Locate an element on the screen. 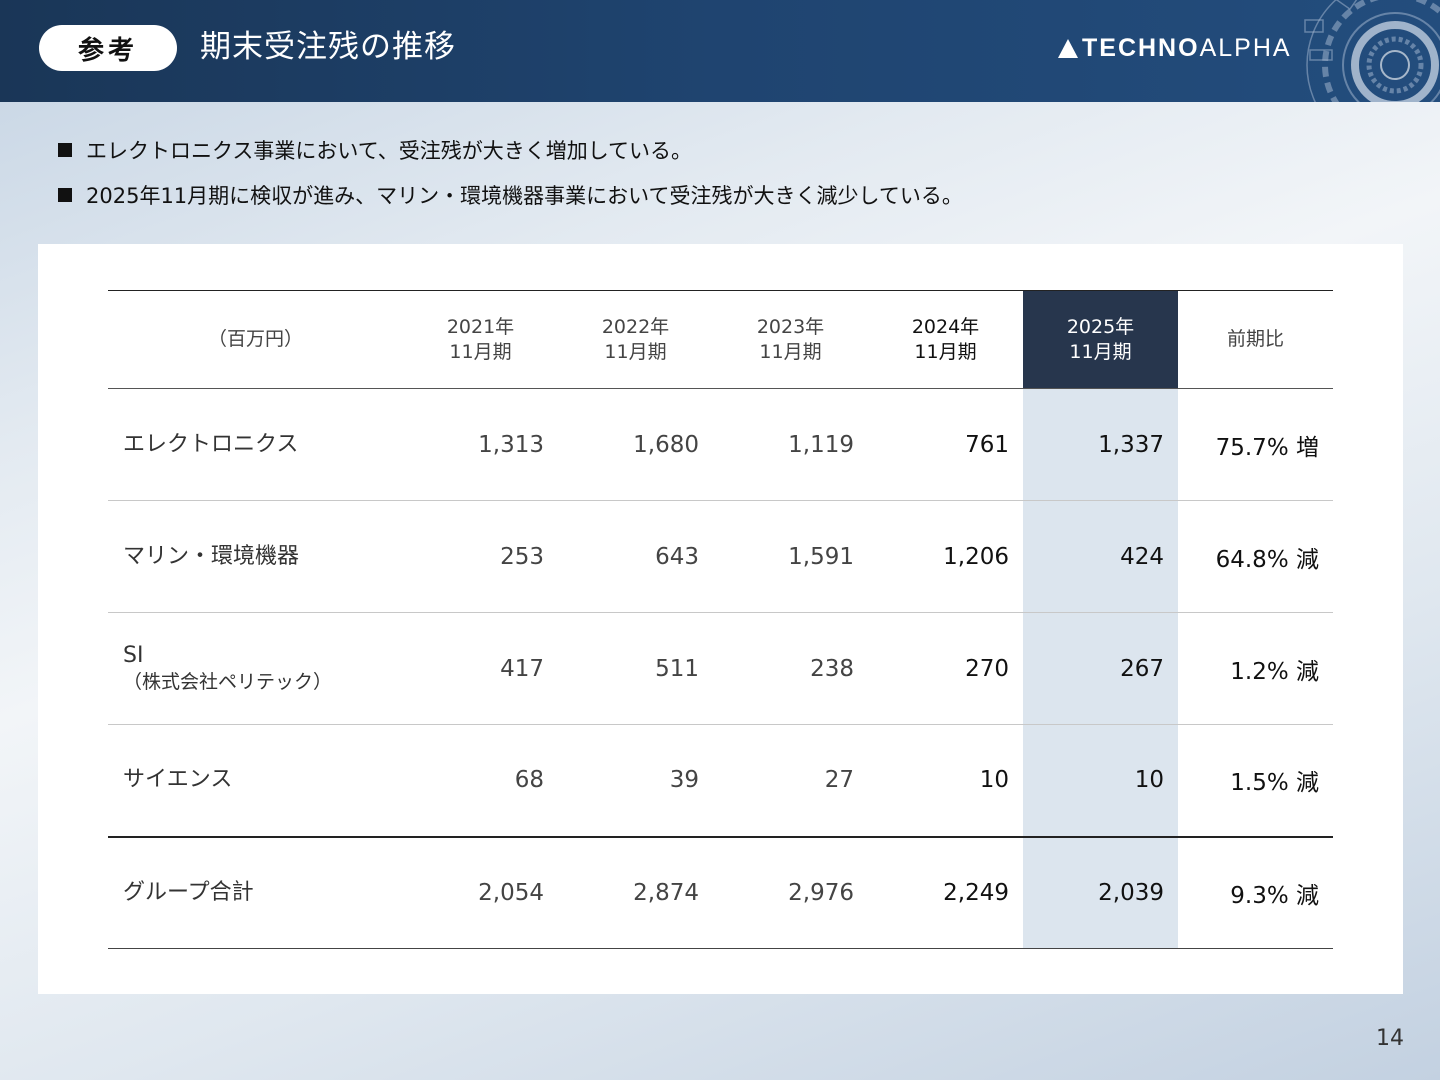 This screenshot has height=1080, width=1440. cell-2024: 10 is located at coordinates (945, 781).